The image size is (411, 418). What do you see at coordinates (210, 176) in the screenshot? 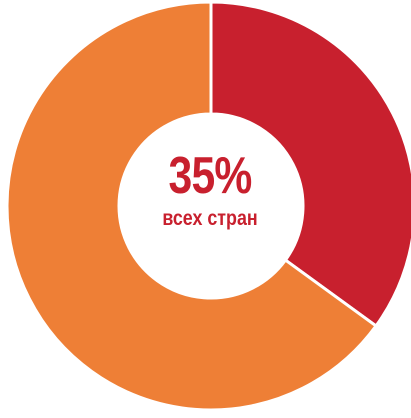
I see `center-value: 35%` at bounding box center [210, 176].